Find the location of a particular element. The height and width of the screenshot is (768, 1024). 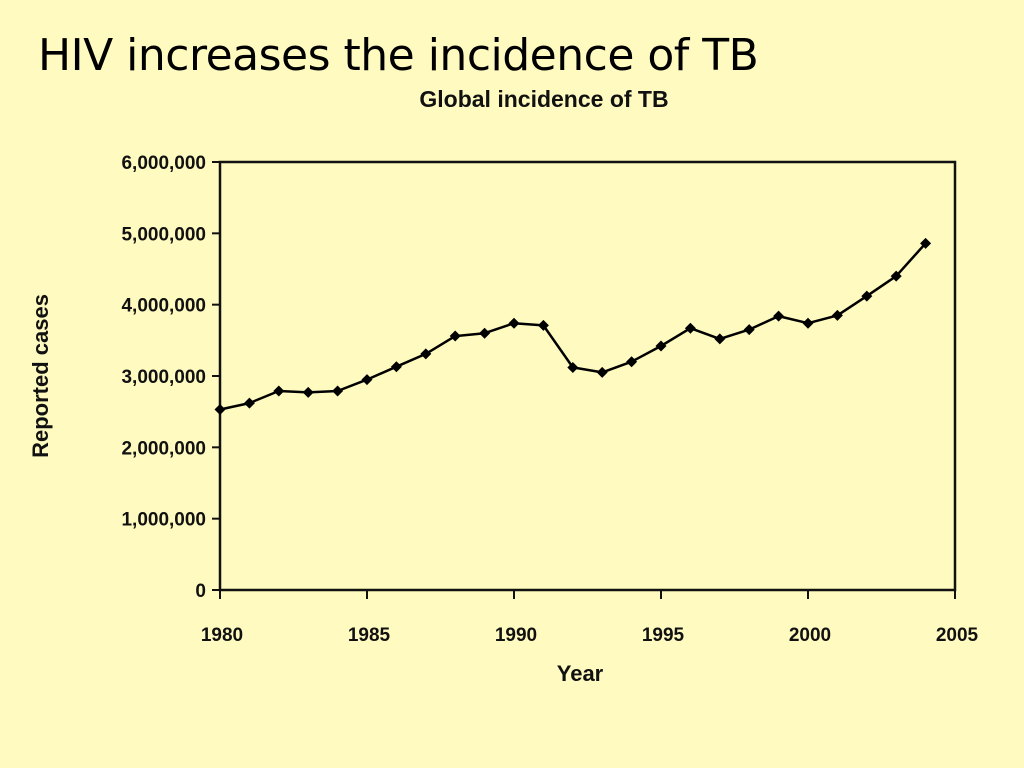

y-tick-label: 3,000,000 is located at coordinates (163, 377).